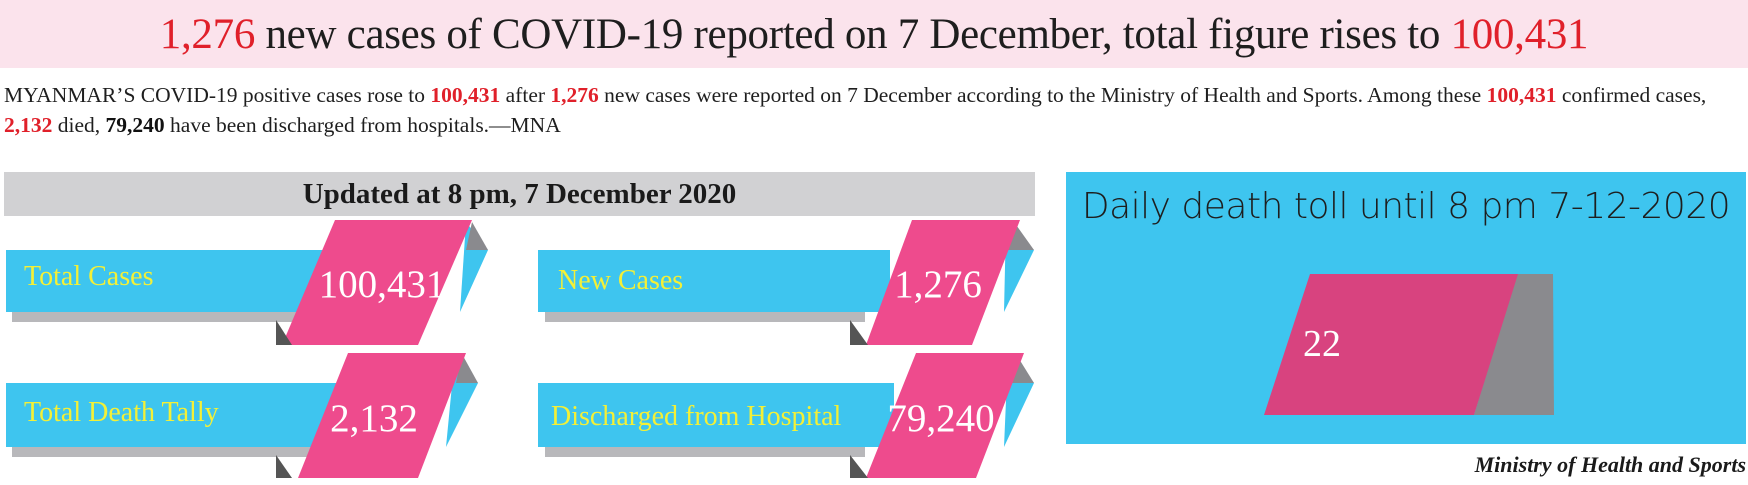  What do you see at coordinates (28, 125) in the screenshot?
I see `lead-died: 2,132` at bounding box center [28, 125].